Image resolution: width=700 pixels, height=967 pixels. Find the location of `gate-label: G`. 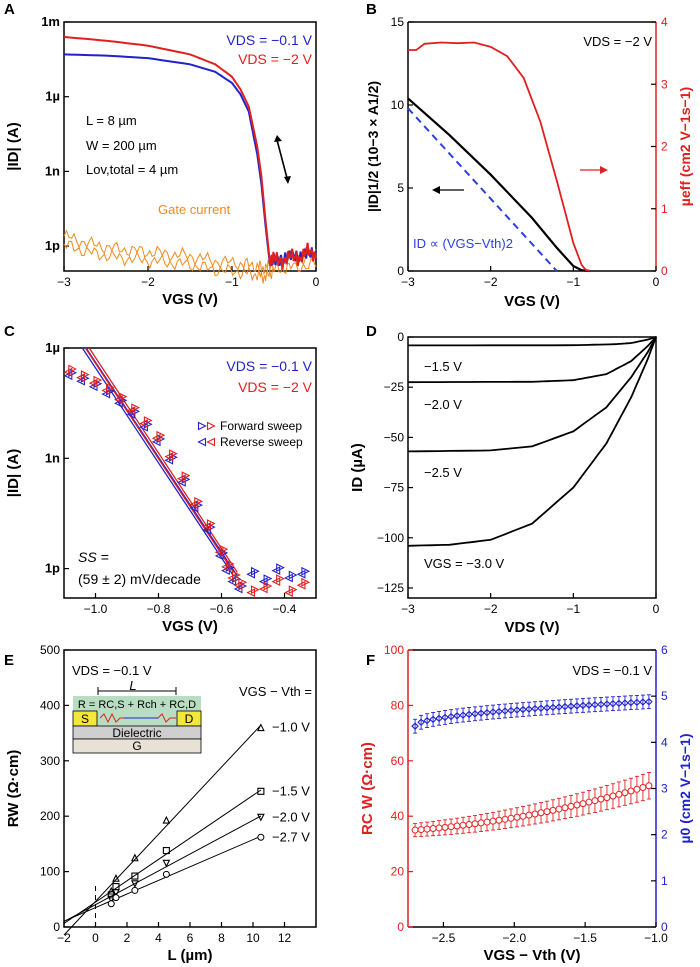

gate-label: G is located at coordinates (136, 746).